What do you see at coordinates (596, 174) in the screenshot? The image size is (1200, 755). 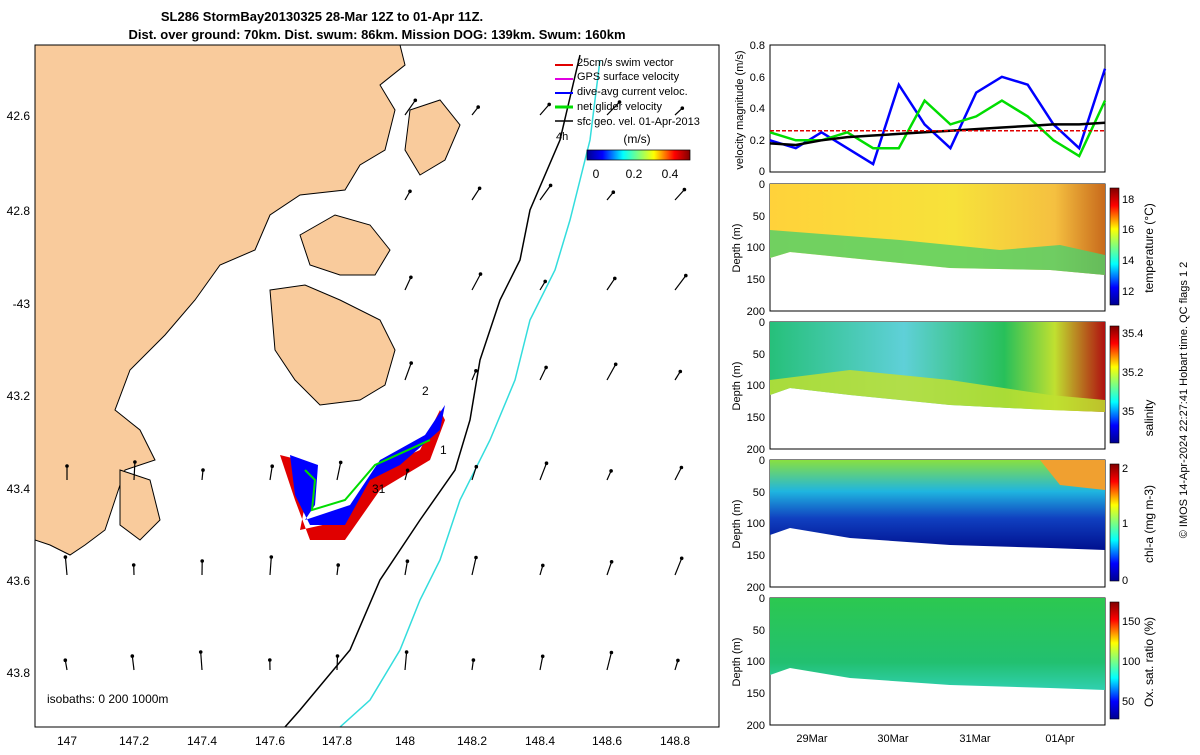 I see `colorbar-tick-0: 0` at bounding box center [596, 174].